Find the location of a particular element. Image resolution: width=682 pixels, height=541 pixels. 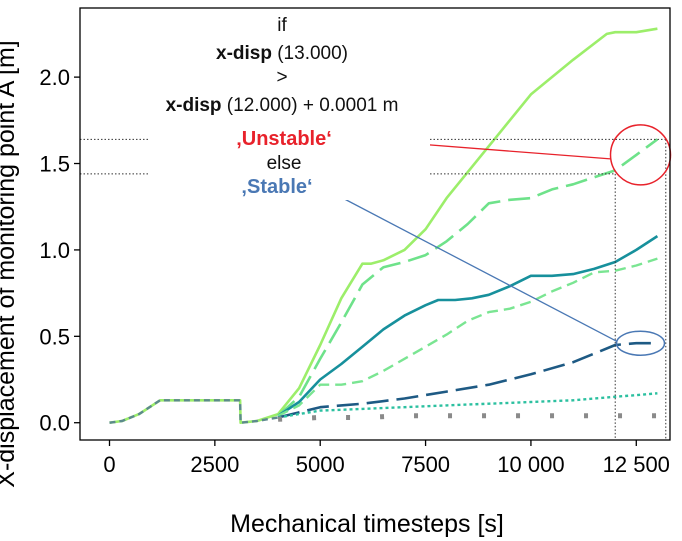

annotation-background is located at coordinates (290, 104).